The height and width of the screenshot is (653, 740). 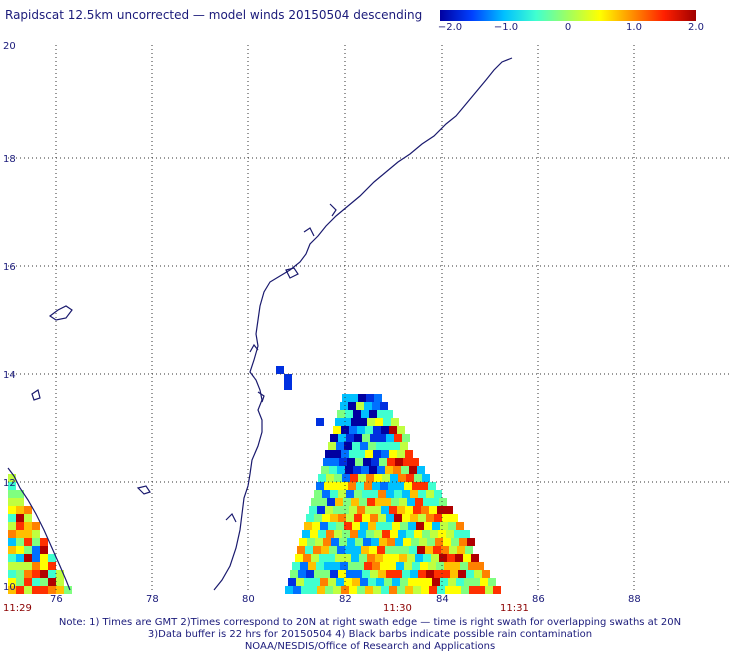 What do you see at coordinates (696, 27) in the screenshot?
I see `color-scale-label-max: 2.0` at bounding box center [696, 27].